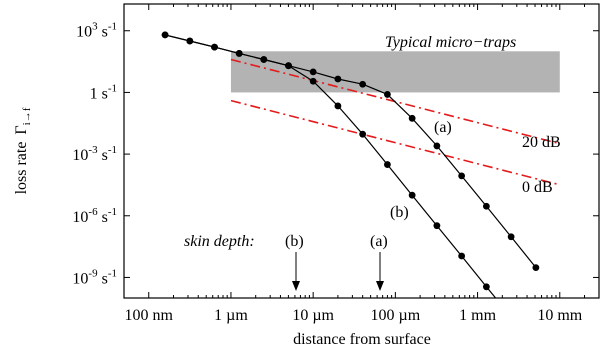 This screenshot has height=353, width=610. I want to click on skin-depth-a-label: (a), so click(379, 241).